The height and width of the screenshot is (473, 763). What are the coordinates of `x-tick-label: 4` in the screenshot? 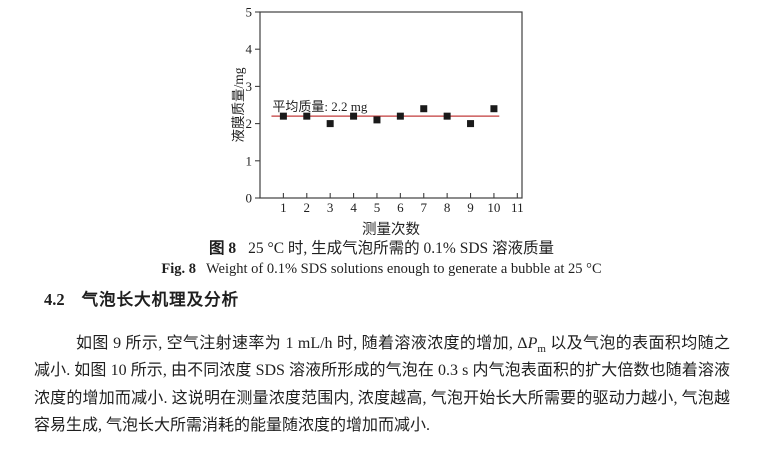 It's located at (353, 207).